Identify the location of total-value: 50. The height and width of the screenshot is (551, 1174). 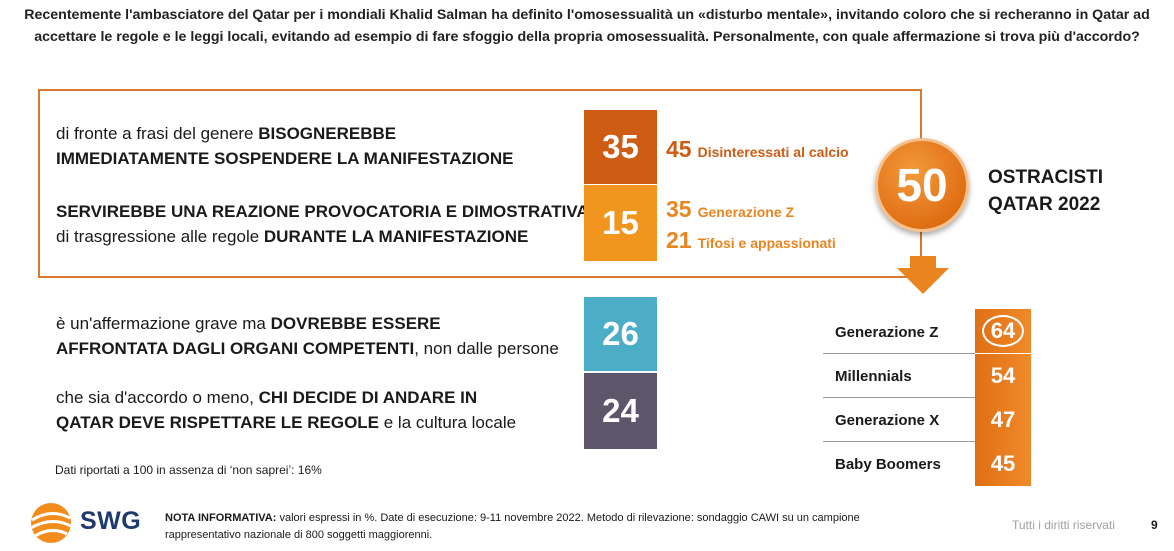
(922, 185).